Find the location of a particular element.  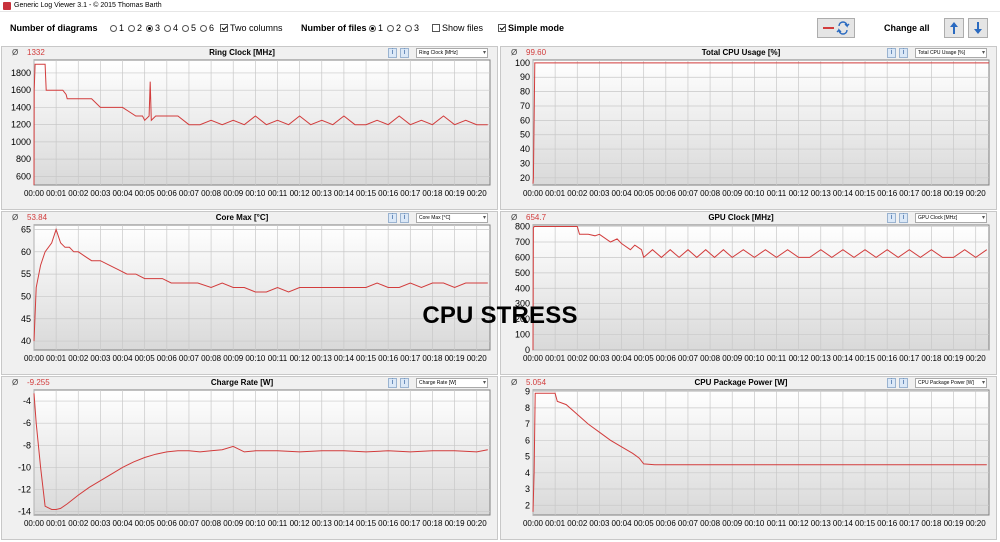

diagrams-radio-3: 3 is located at coordinates (153, 28).